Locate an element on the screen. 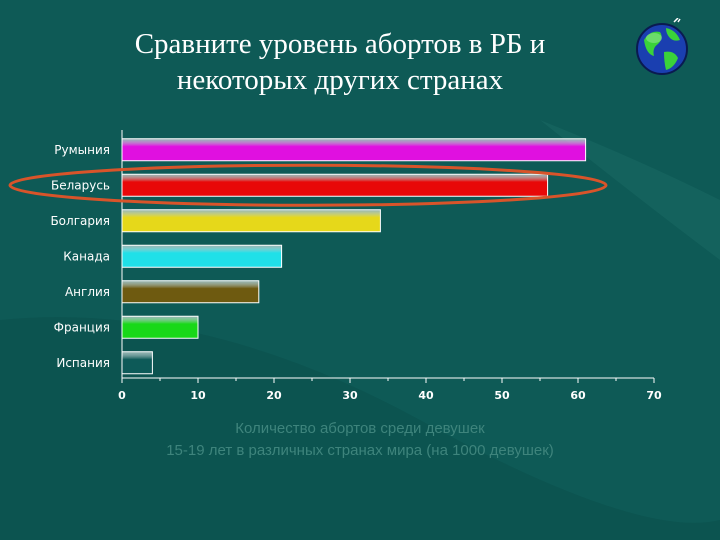  x-tick-label: 60 is located at coordinates (578, 395).